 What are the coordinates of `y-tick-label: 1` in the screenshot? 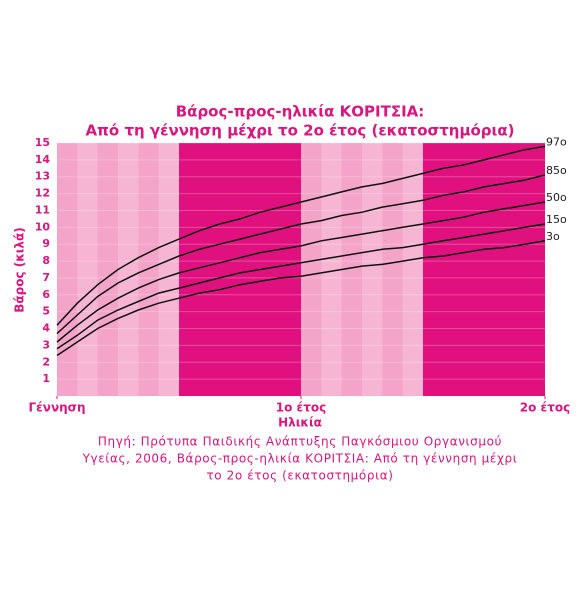 It's located at (46, 378).